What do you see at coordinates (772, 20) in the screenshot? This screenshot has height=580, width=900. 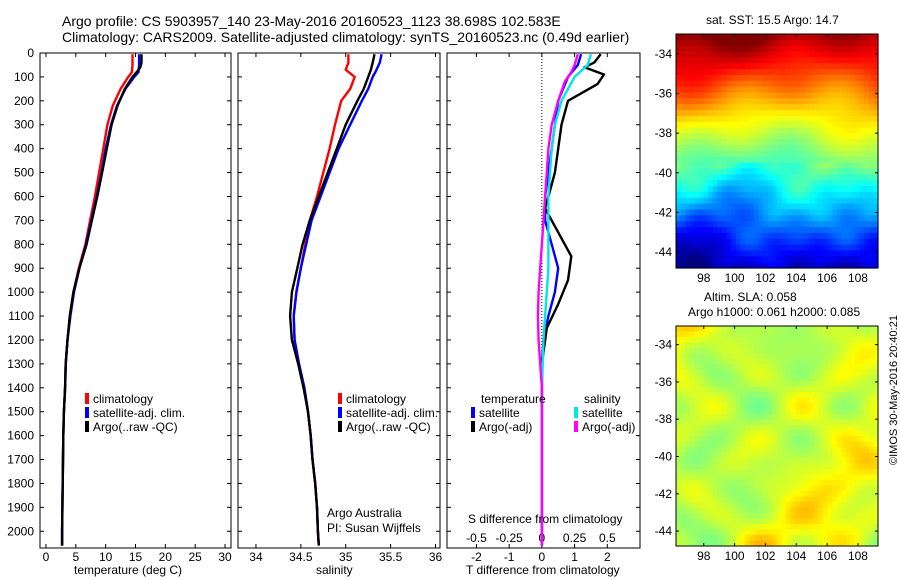 I see `sst-map-title: sat. SST: 15.5 Argo: 14.7` at bounding box center [772, 20].